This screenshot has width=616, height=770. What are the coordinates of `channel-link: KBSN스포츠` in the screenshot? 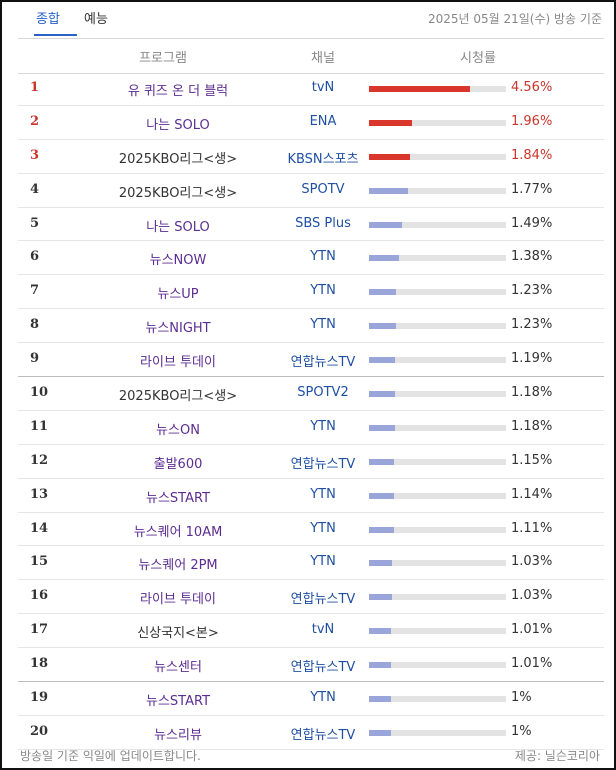 It's located at (323, 159).